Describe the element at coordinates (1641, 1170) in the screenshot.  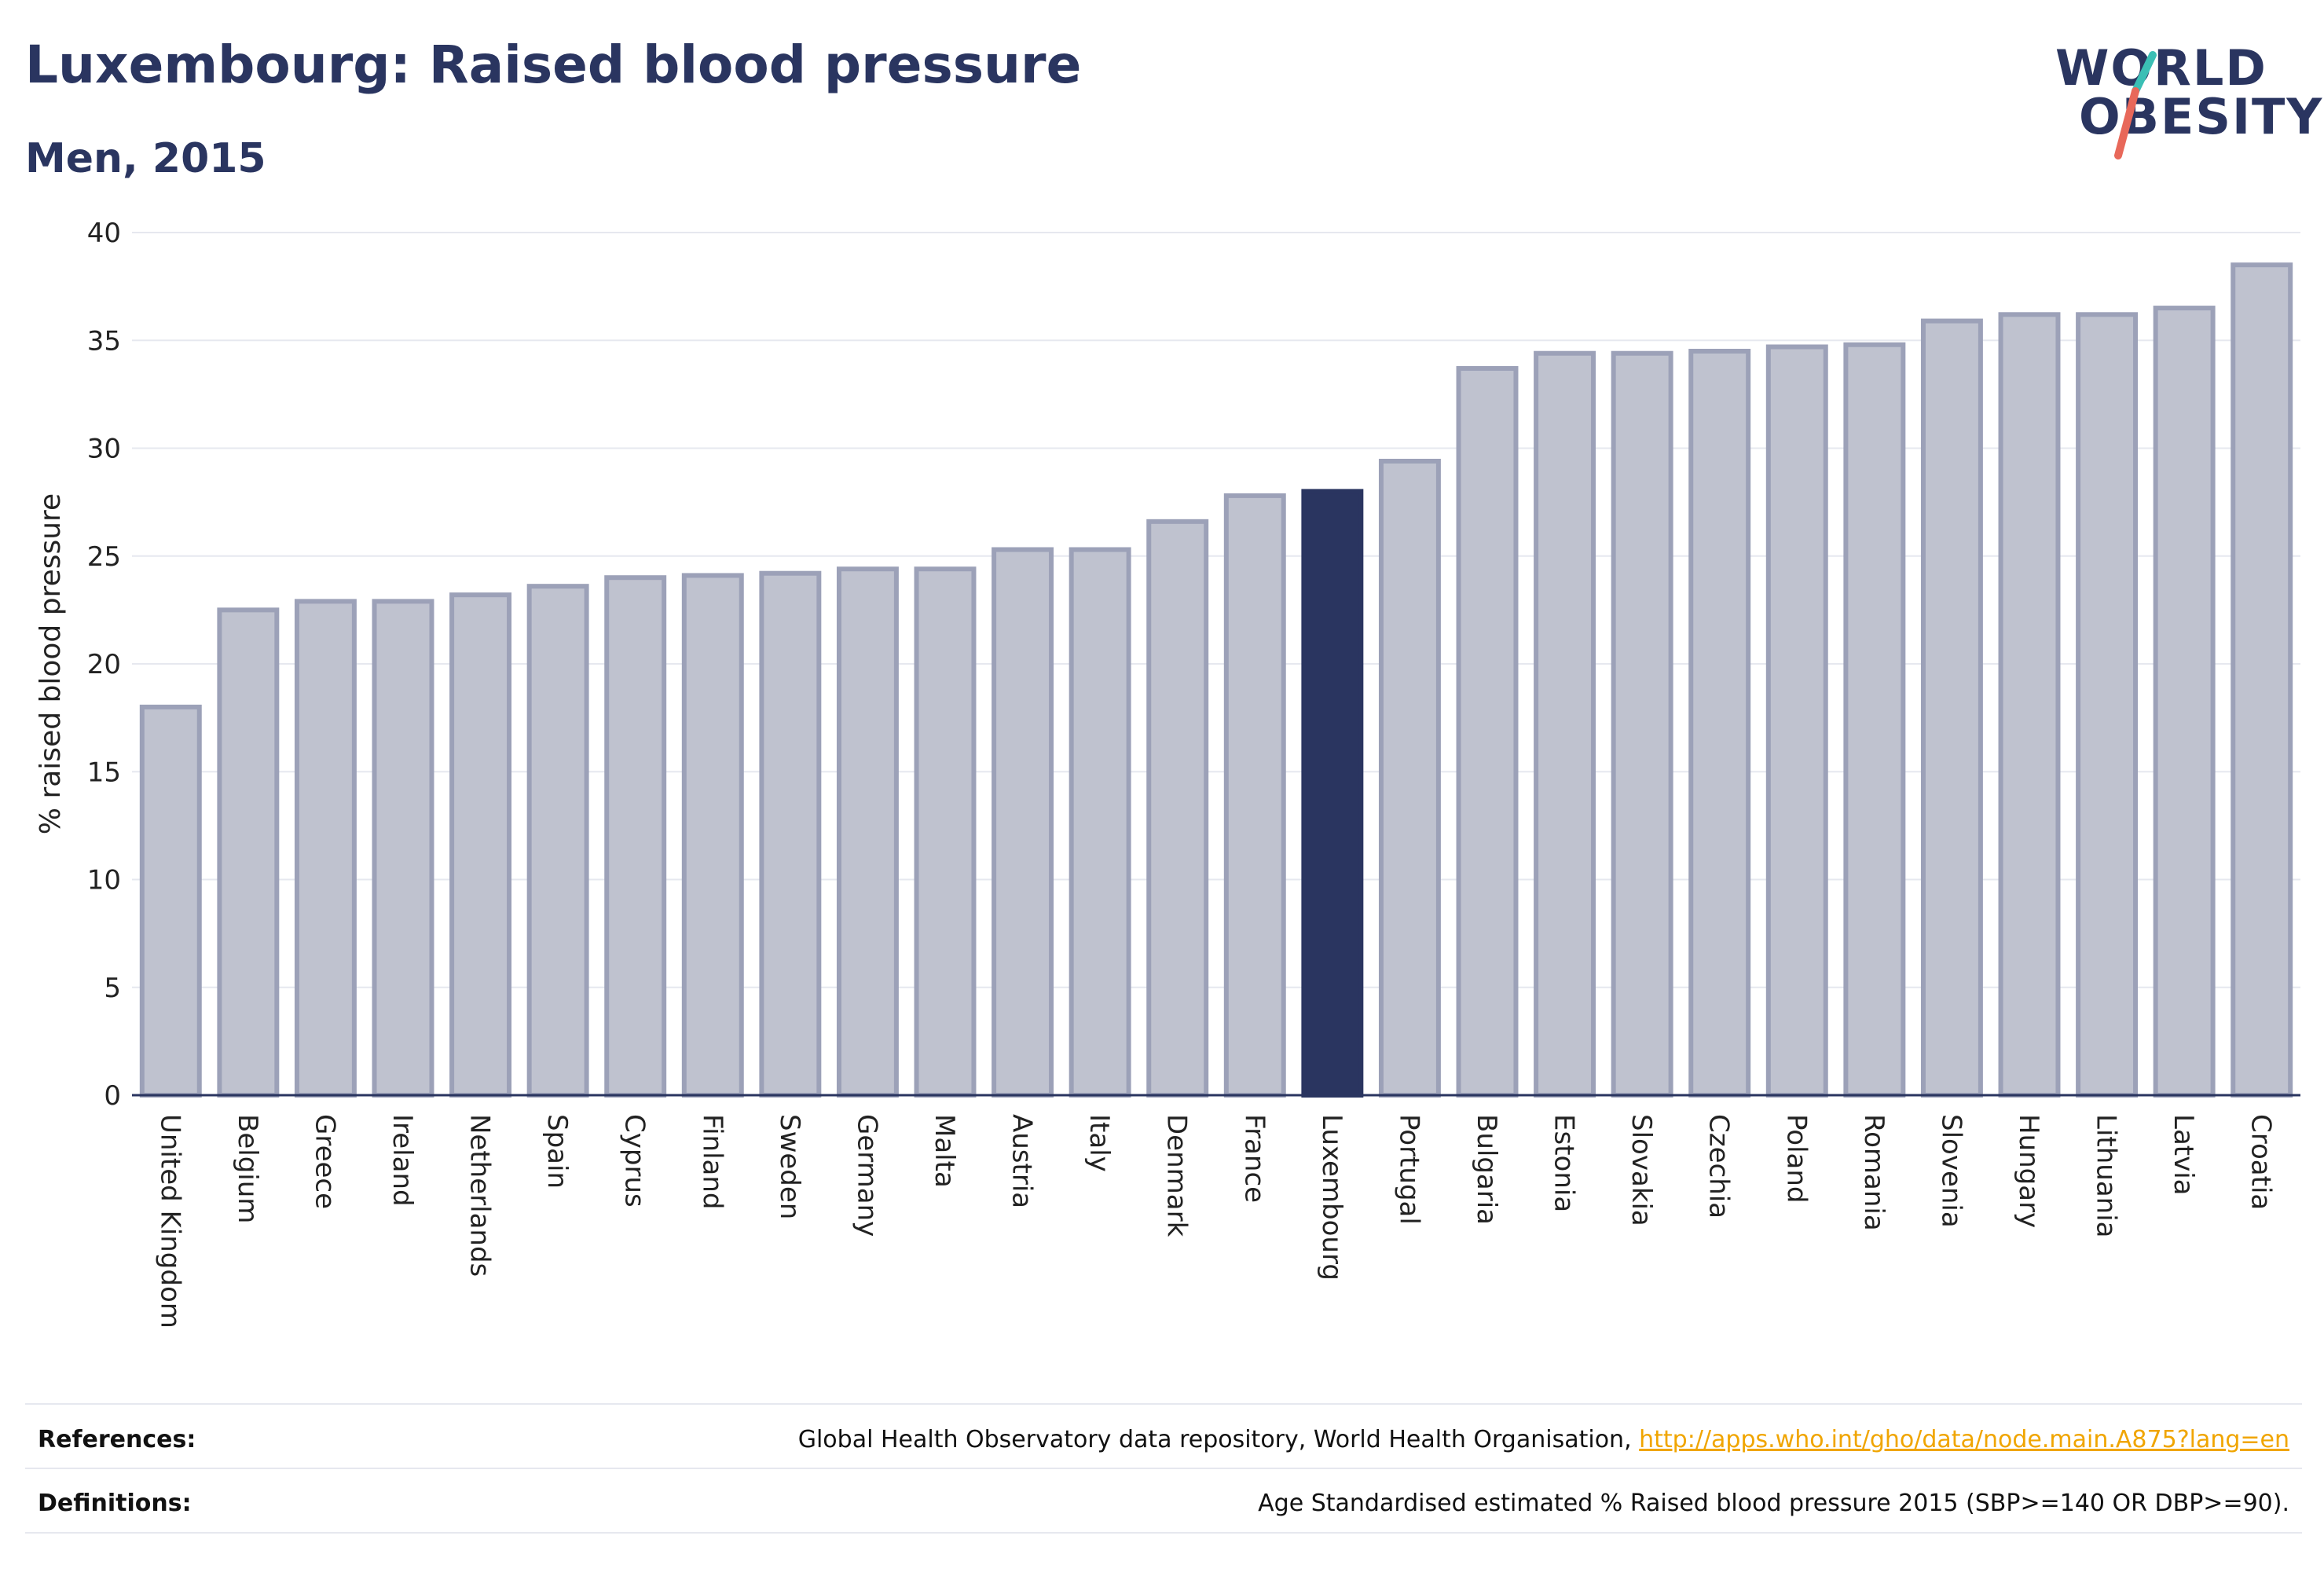
I see `x-tick-label: Slovakia` at that location.